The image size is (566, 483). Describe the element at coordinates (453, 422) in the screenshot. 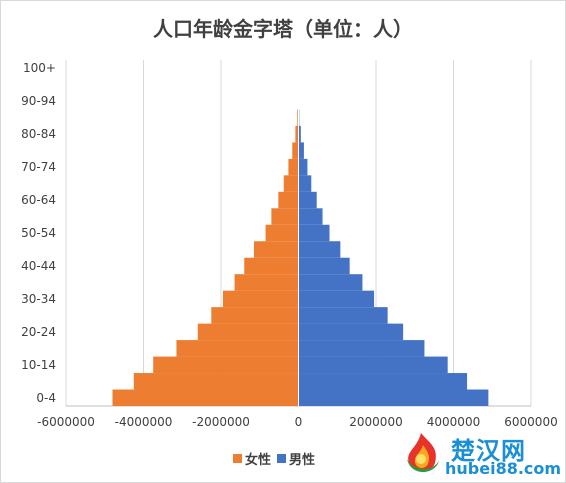

I see `x-tick-label: 4000000` at that location.